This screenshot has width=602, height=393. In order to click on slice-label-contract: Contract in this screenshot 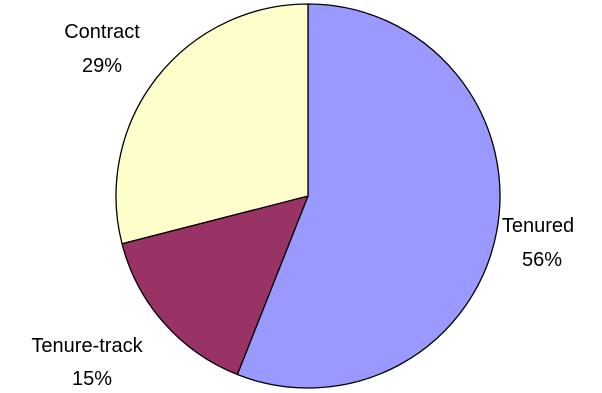, I will do `click(102, 32)`.